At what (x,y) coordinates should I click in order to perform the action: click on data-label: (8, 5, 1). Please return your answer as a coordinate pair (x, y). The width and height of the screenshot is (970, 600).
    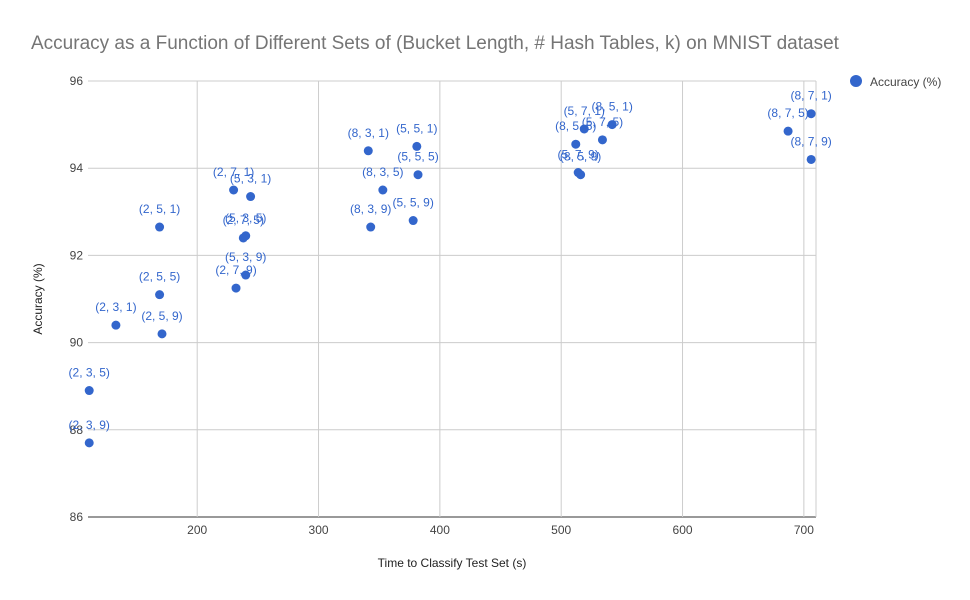
    Looking at the image, I should click on (611, 107).